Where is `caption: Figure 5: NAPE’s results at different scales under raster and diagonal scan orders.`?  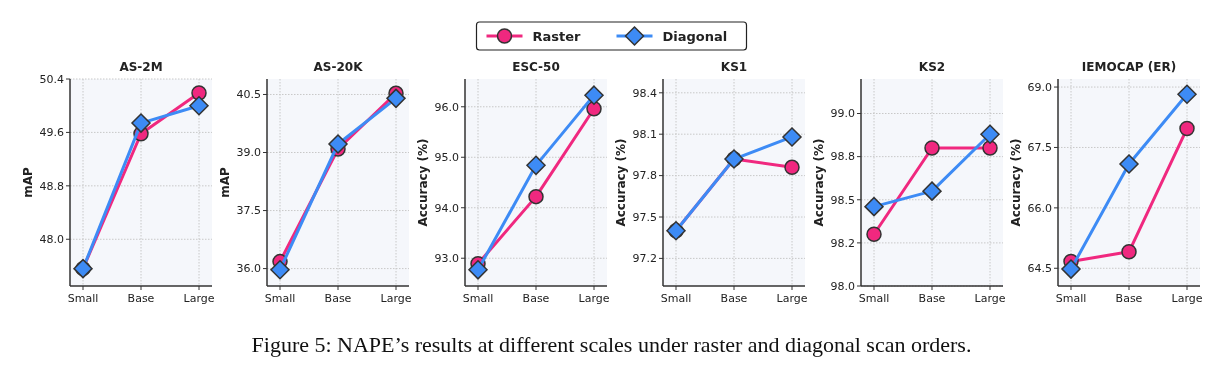 caption: Figure 5: NAPE’s results at different scales under raster and diagonal scan orders. is located at coordinates (611, 344).